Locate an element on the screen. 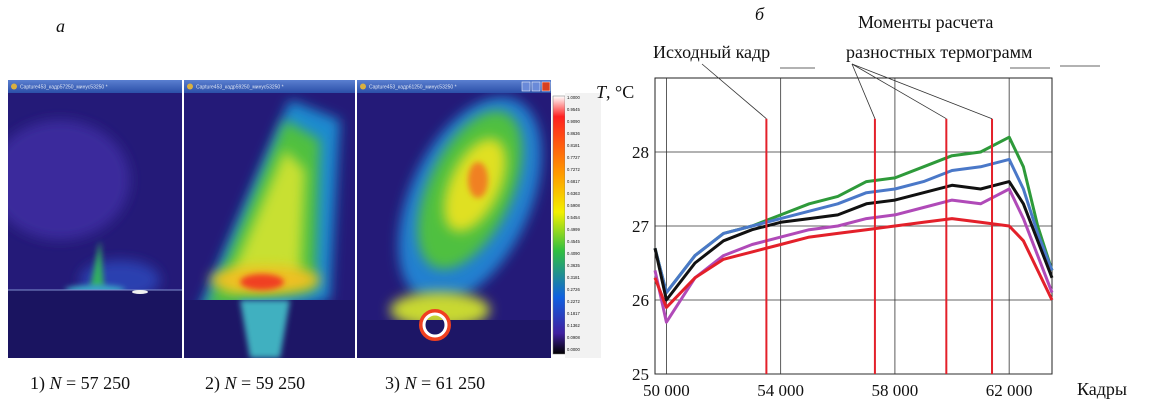  window-title: Capture453_кадр59250_минус53250 * is located at coordinates (240, 88).